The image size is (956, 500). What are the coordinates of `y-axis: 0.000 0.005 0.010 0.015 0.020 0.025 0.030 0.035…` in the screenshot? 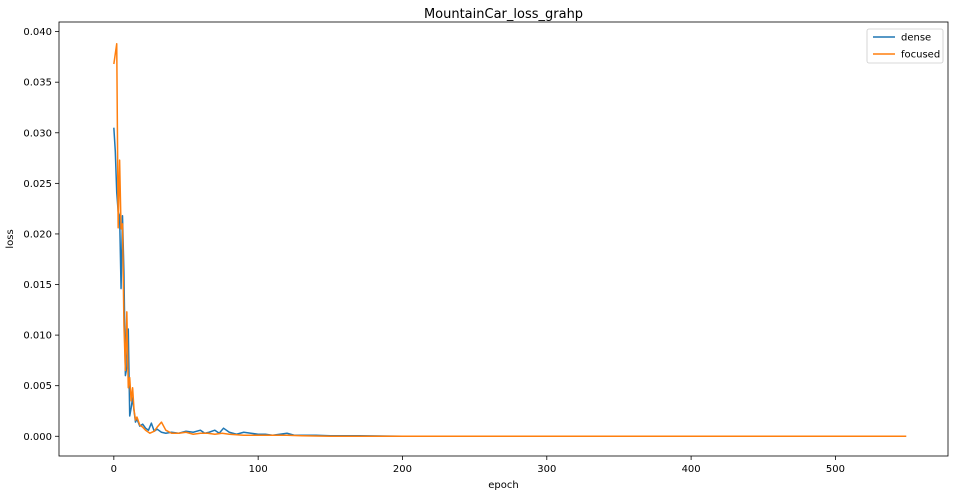 It's located at (41, 235).